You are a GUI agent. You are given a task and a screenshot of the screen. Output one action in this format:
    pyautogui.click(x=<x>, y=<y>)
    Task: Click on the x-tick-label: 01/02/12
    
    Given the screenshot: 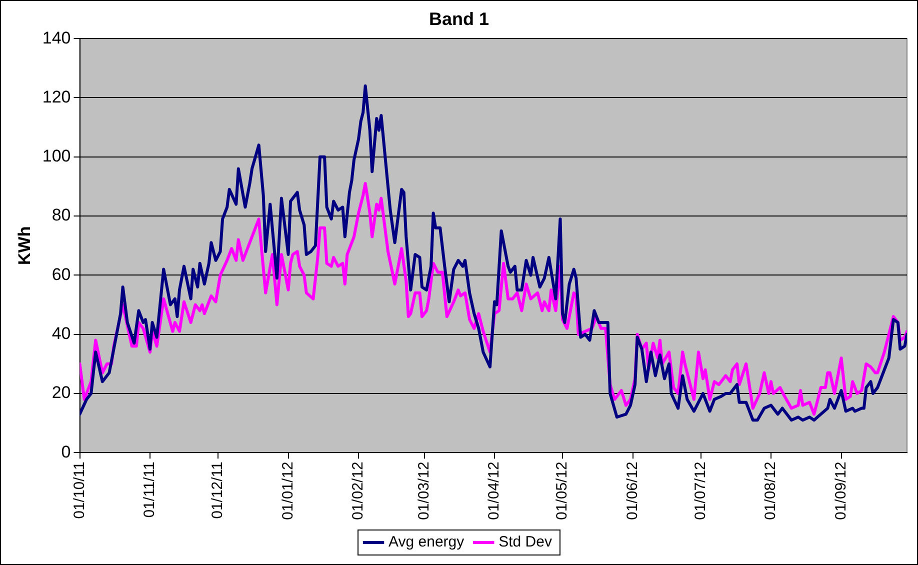 What is the action you would take?
    pyautogui.click(x=358, y=491)
    